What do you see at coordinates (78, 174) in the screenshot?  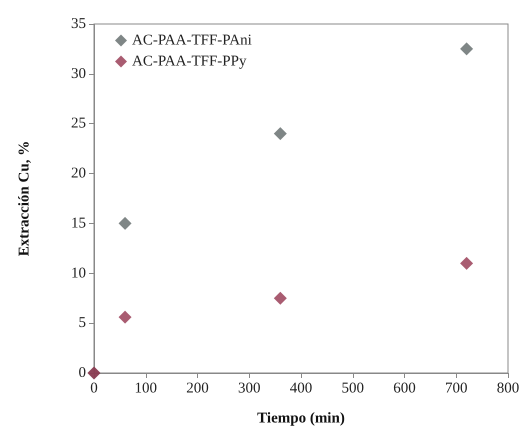 I see `y-tick-label: 20` at bounding box center [78, 174].